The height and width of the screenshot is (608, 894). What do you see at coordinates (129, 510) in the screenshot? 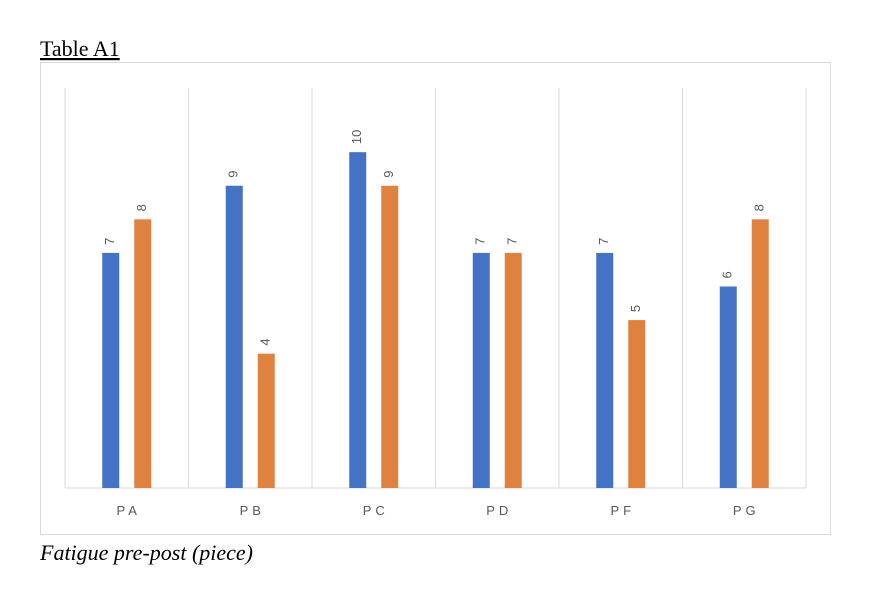
I see `x-tick-label: PA` at bounding box center [129, 510].